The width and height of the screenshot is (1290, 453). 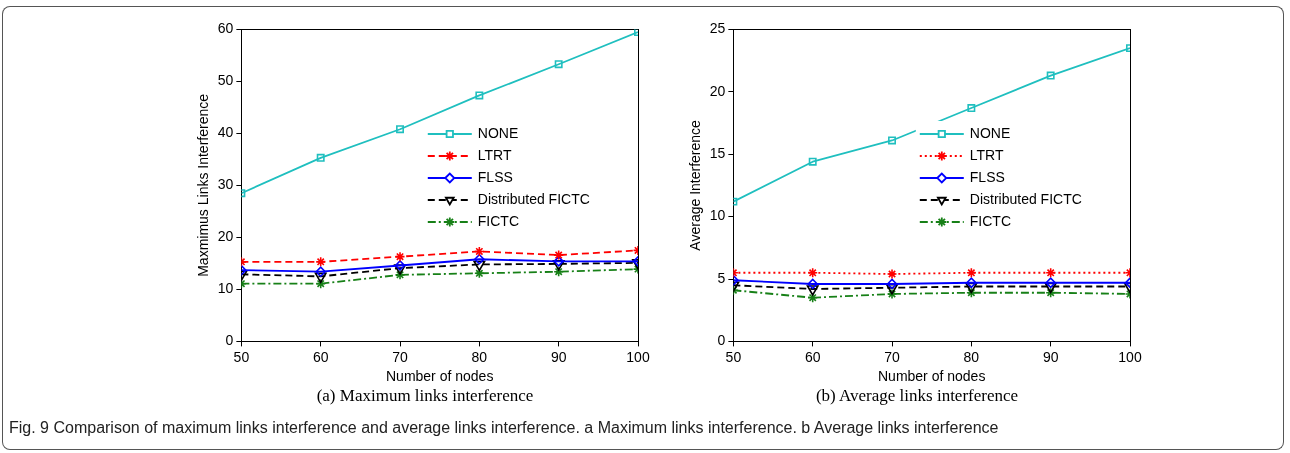 I want to click on y-tick-label: 25, so click(x=717, y=28).